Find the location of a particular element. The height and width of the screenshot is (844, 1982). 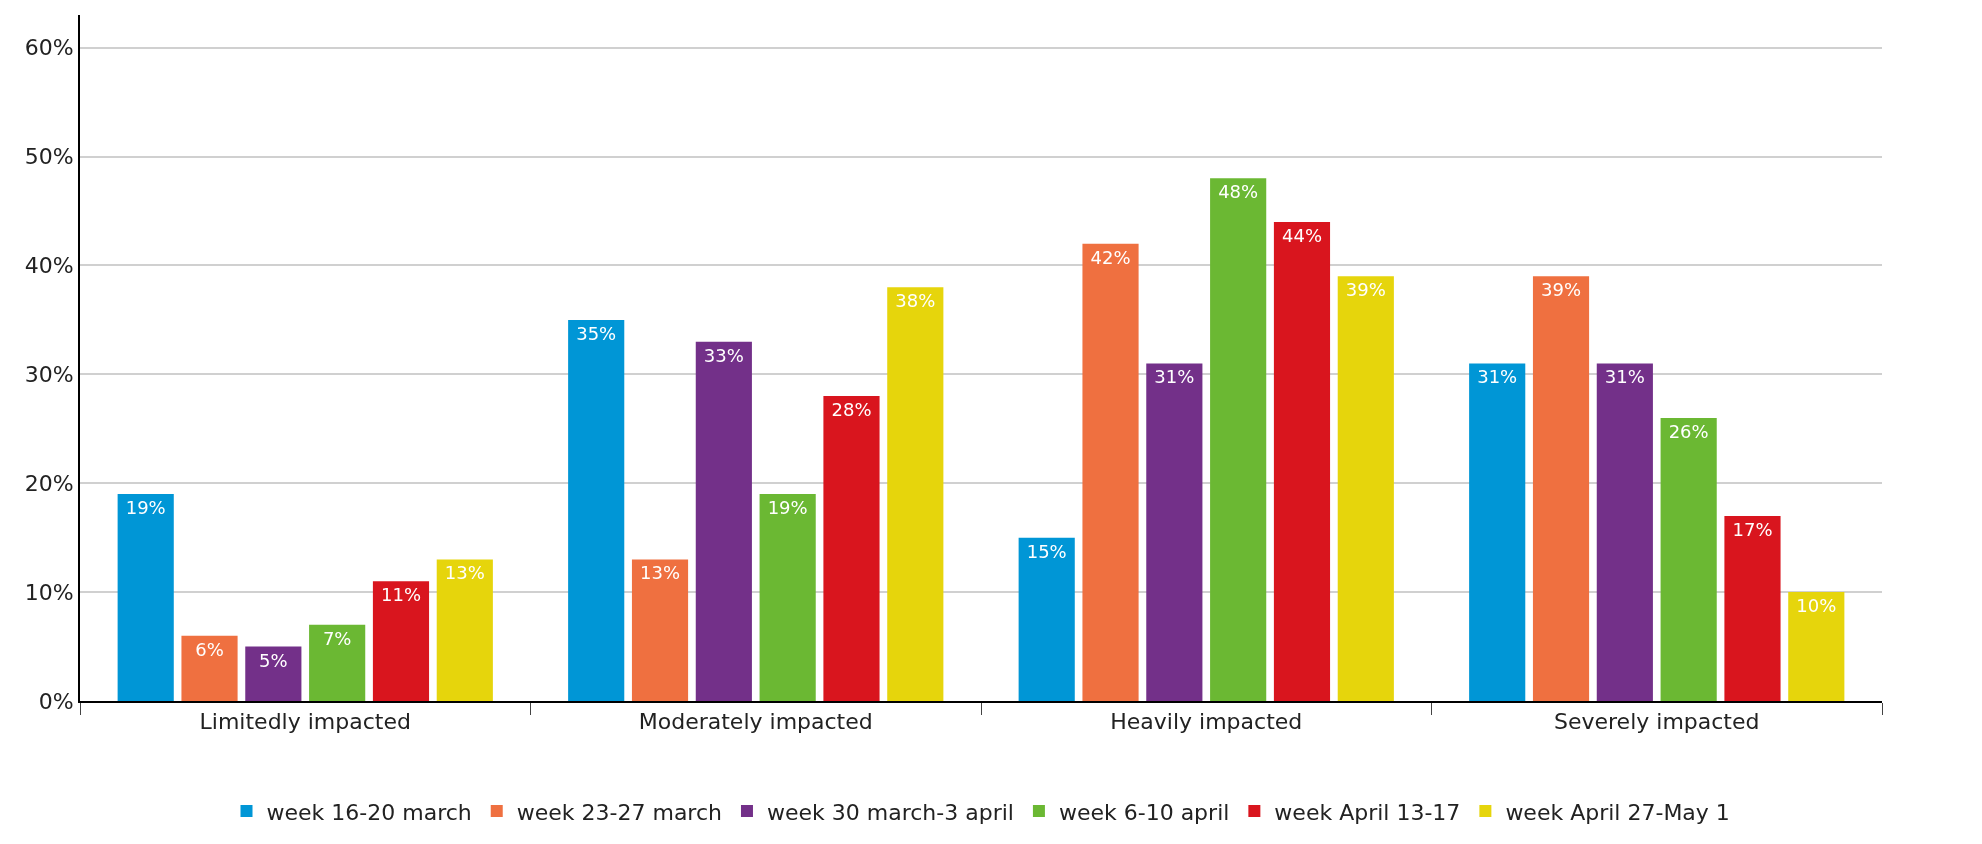

data-label: 5% is located at coordinates (273, 660).